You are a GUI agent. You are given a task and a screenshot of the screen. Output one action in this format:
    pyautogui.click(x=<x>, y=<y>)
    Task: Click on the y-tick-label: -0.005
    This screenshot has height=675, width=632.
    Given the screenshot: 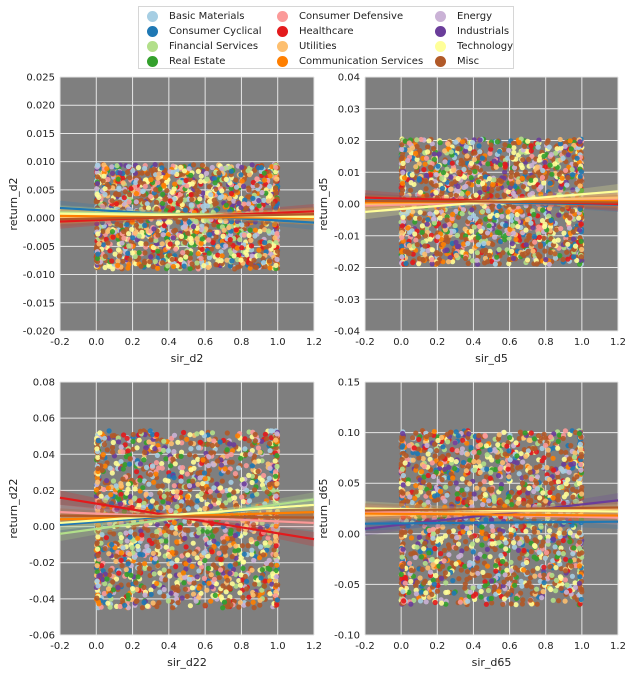 What is the action you would take?
    pyautogui.click(x=39, y=247)
    